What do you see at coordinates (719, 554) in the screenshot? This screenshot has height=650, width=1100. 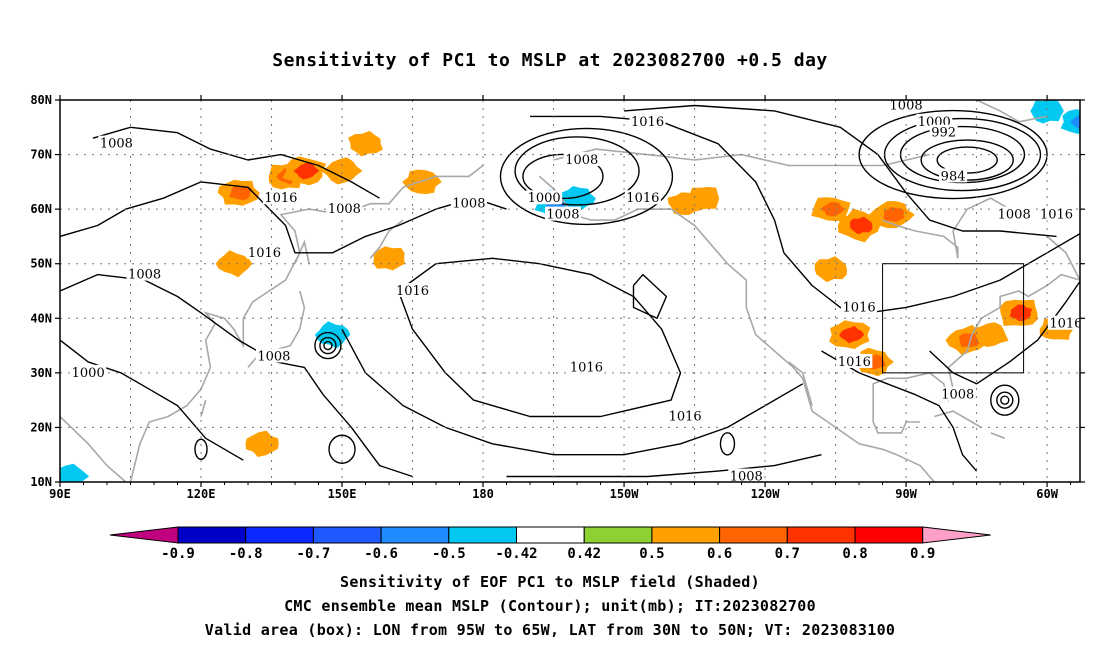 I see `colorbar-label: 0.6` at bounding box center [719, 554].